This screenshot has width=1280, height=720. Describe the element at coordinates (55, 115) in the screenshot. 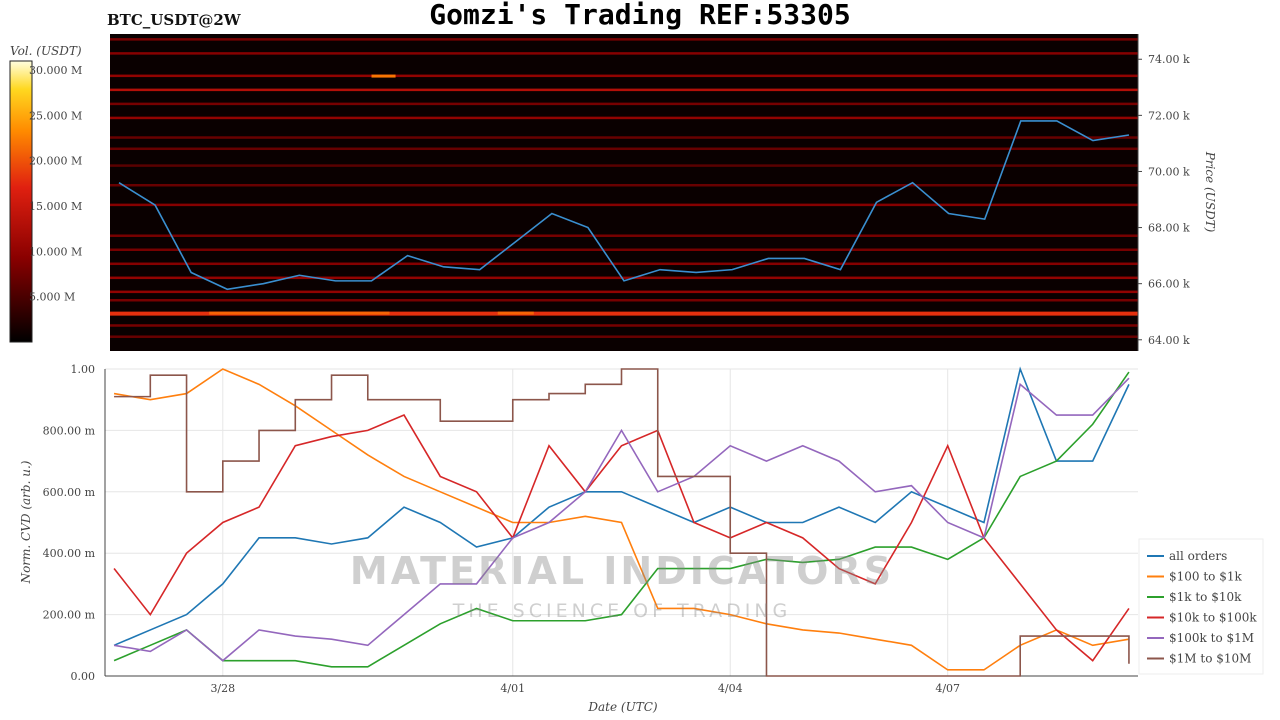

I see `colorbar-tick-label: 25.000 M` at that location.